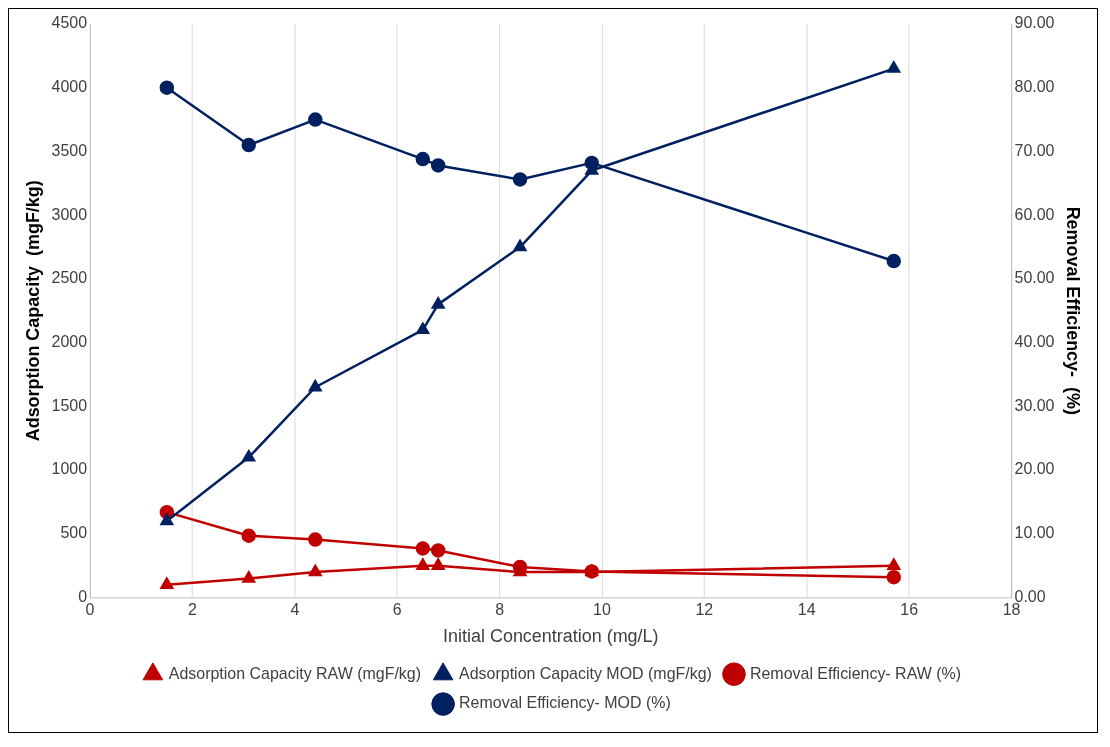 The width and height of the screenshot is (1110, 747). I want to click on x-tick-label: 14, so click(806, 609).